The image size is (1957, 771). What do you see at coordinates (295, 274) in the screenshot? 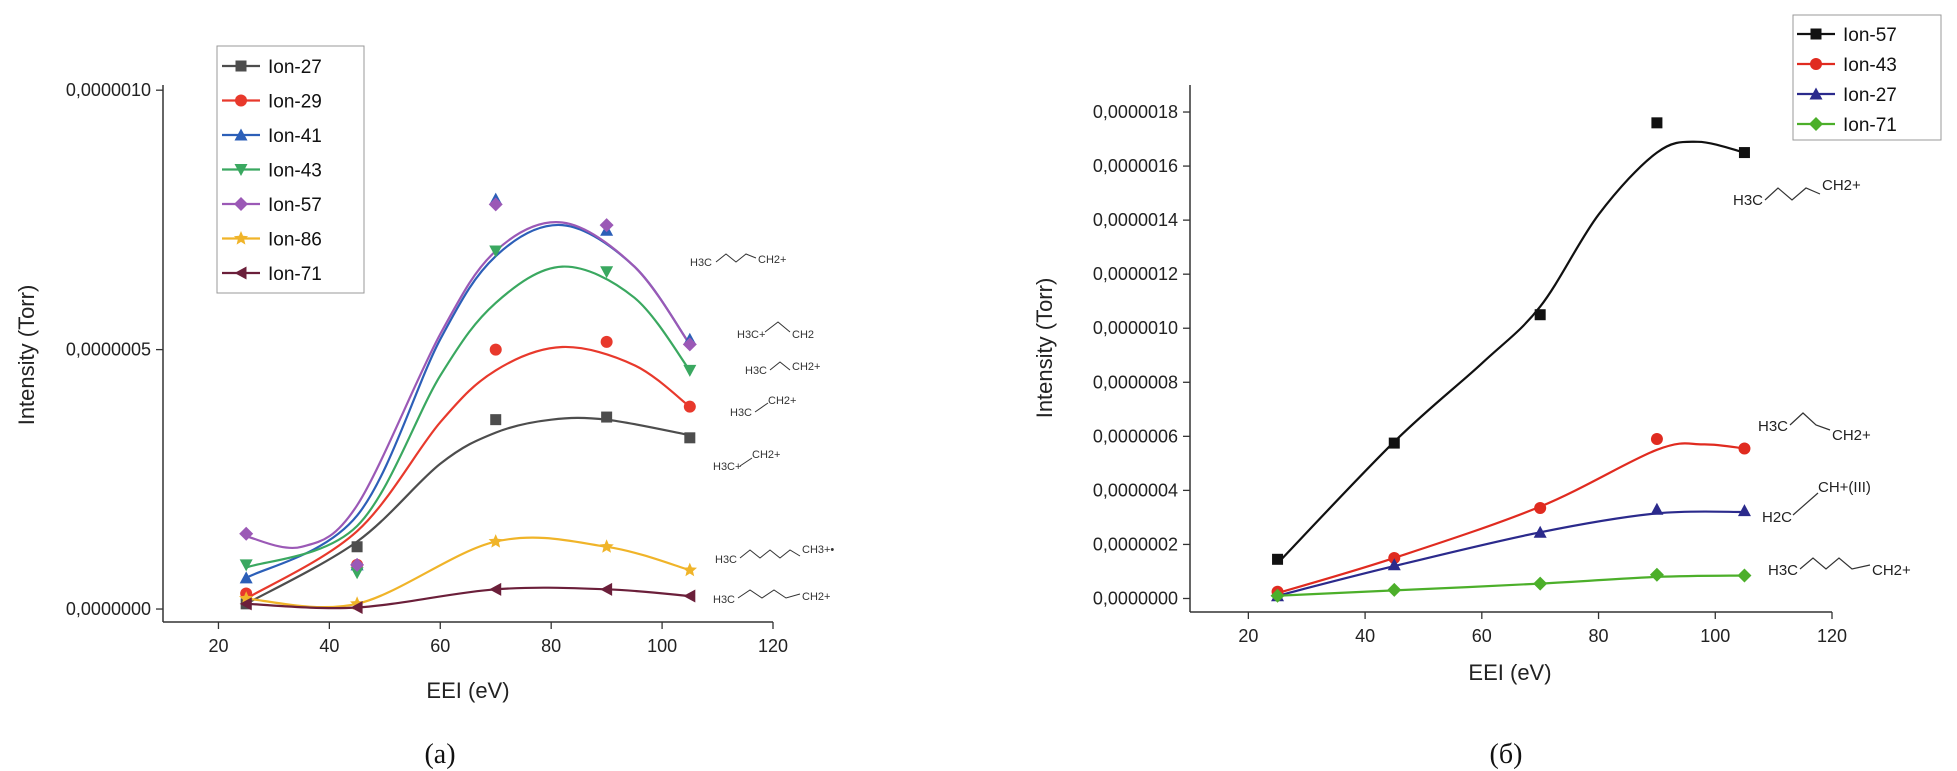
I see `legend-label: Ion-71` at bounding box center [295, 274].